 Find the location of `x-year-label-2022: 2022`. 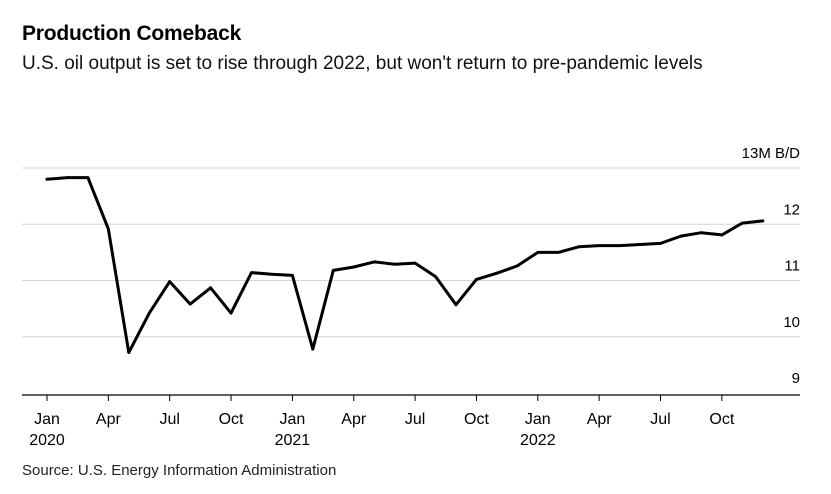

x-year-label-2022: 2022 is located at coordinates (538, 440).